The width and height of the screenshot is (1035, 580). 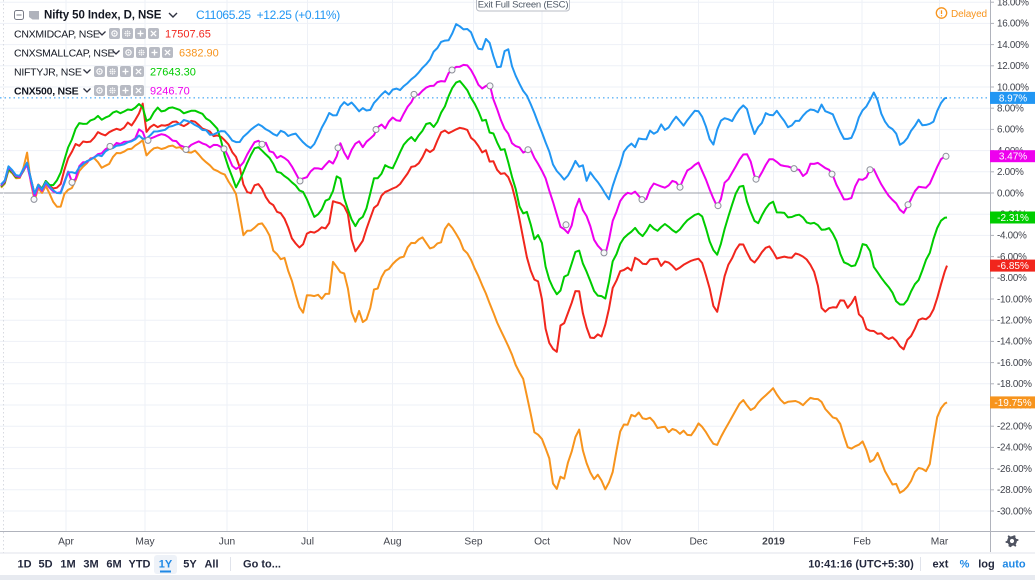 What do you see at coordinates (67, 565) in the screenshot?
I see `svg-text: 1M` at bounding box center [67, 565].